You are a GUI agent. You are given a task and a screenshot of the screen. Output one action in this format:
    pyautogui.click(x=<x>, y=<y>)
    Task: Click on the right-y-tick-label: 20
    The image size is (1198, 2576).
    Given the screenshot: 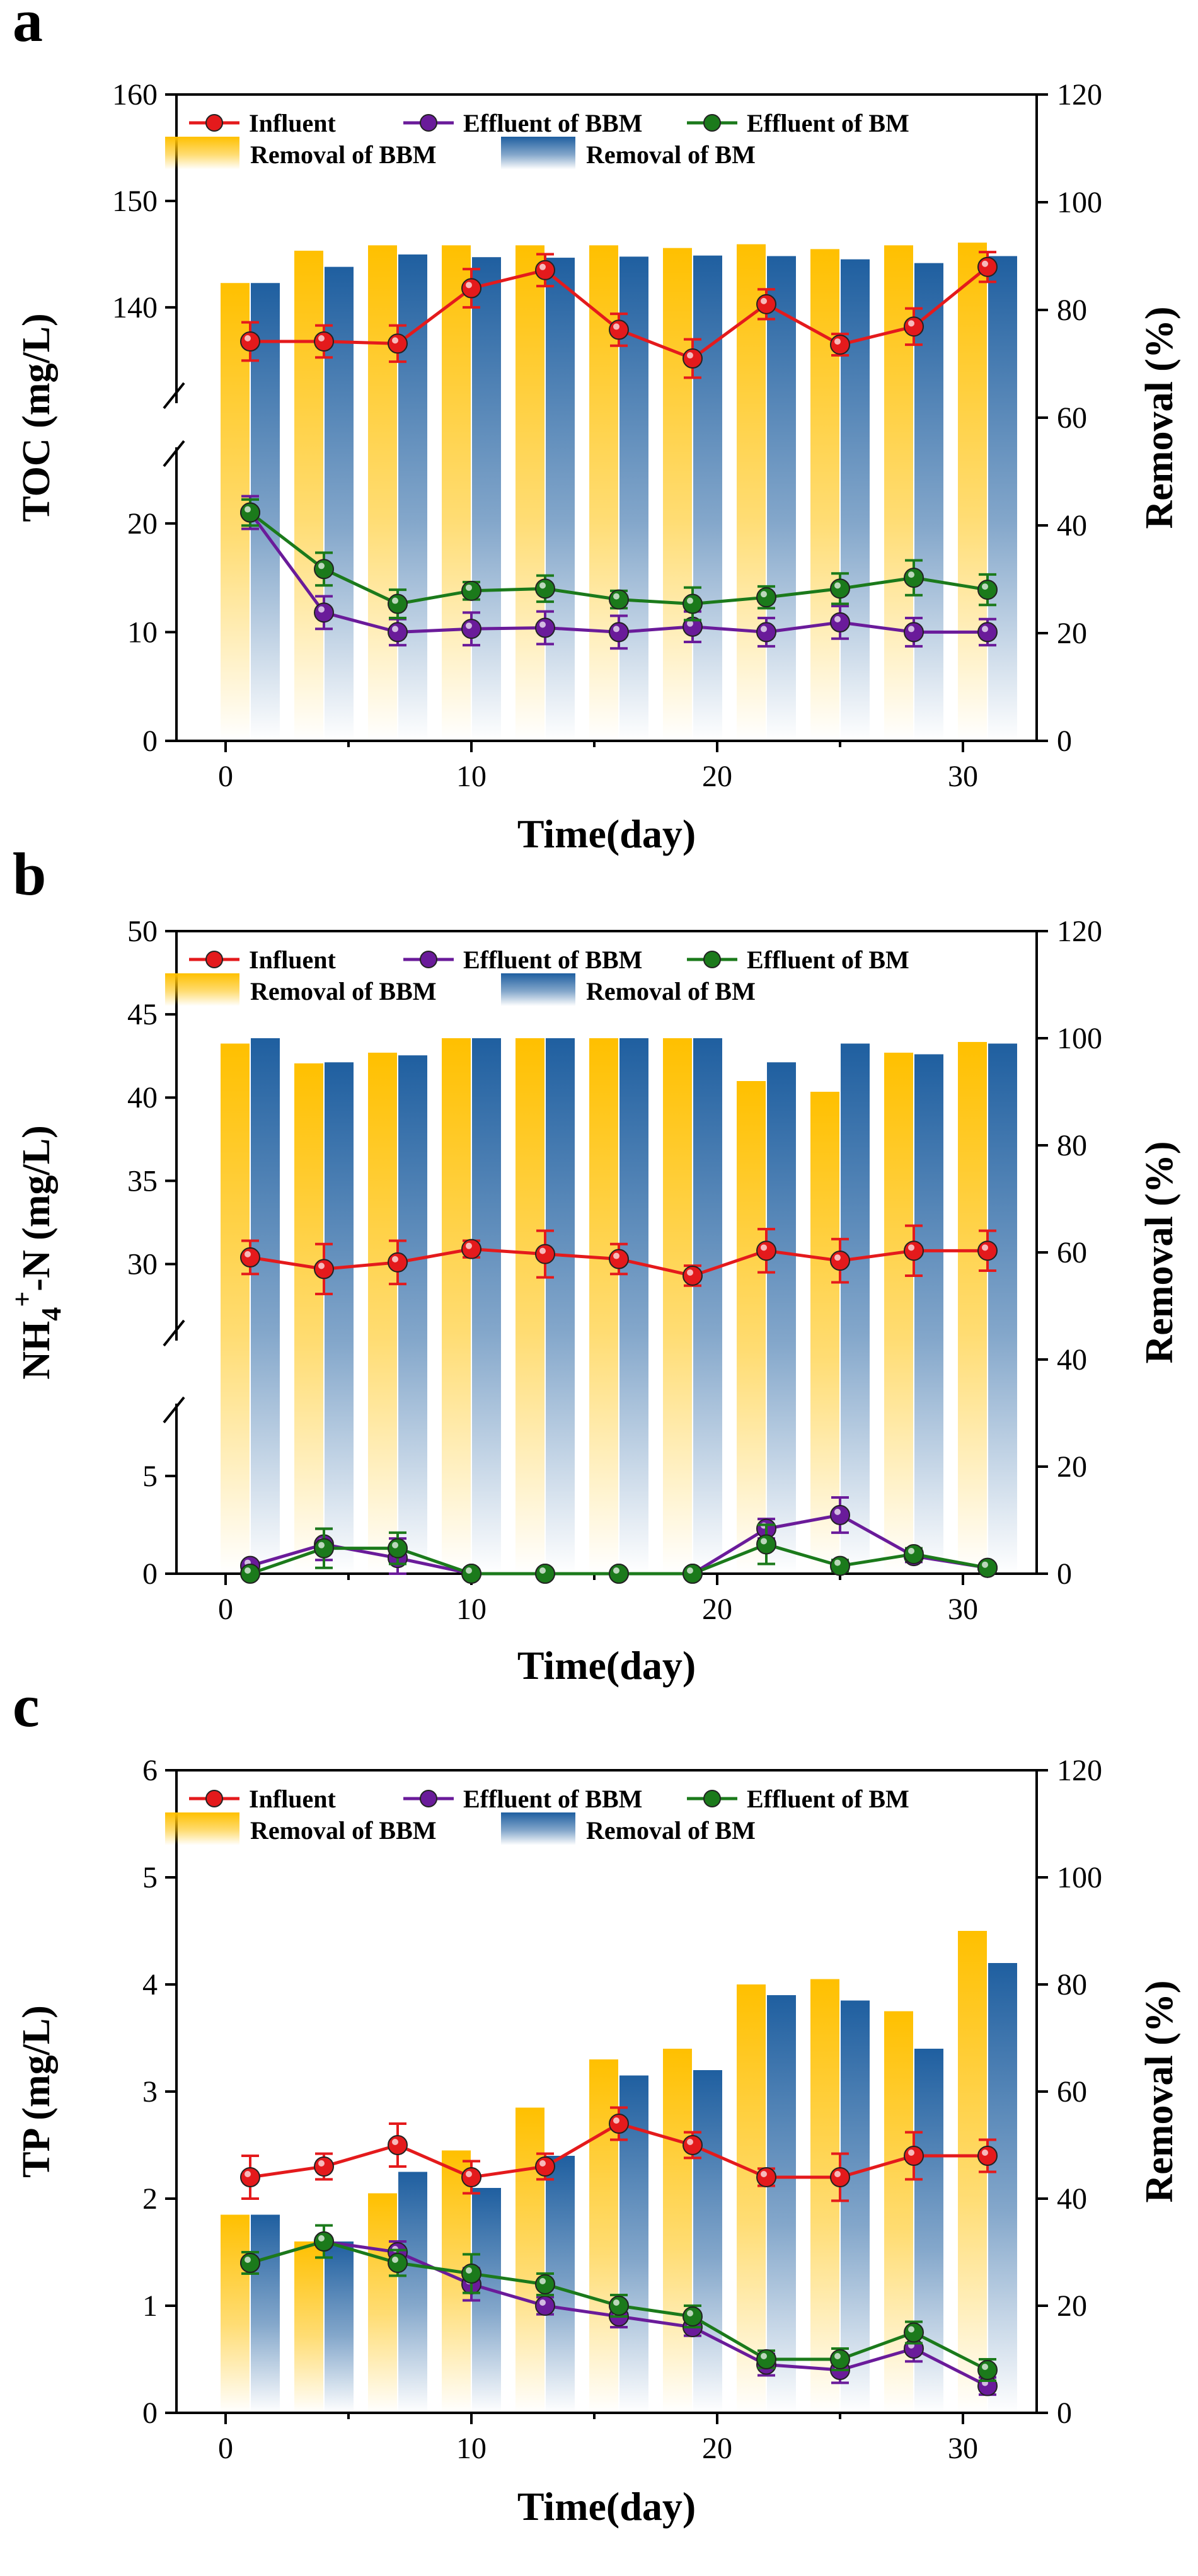 What is the action you would take?
    pyautogui.click(x=1072, y=633)
    